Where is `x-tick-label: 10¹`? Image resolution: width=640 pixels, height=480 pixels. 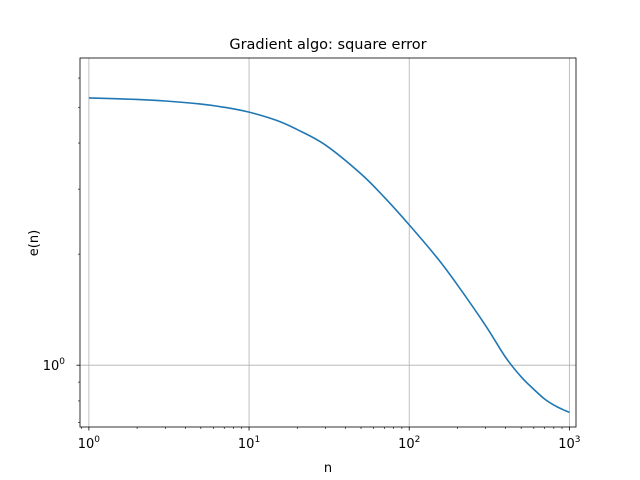
x-tick-label: 10¹ is located at coordinates (249, 443).